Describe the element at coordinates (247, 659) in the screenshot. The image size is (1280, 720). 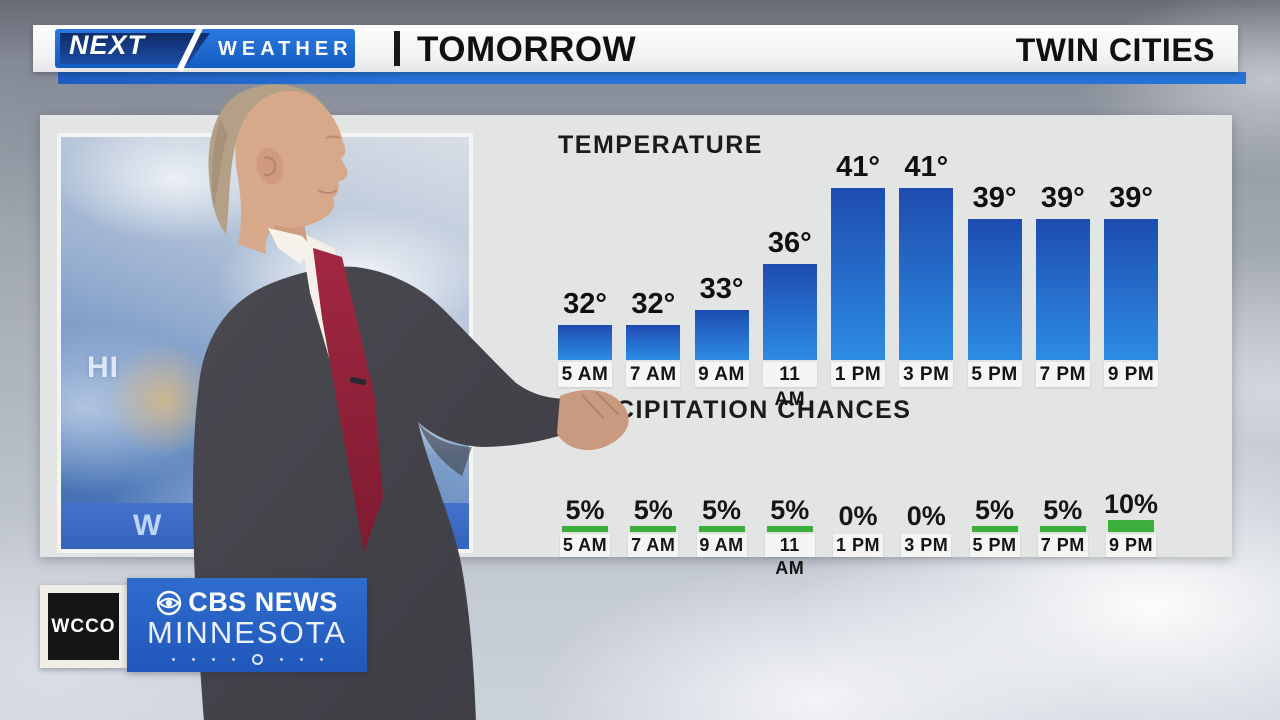
I see `cbs-dots-row` at that location.